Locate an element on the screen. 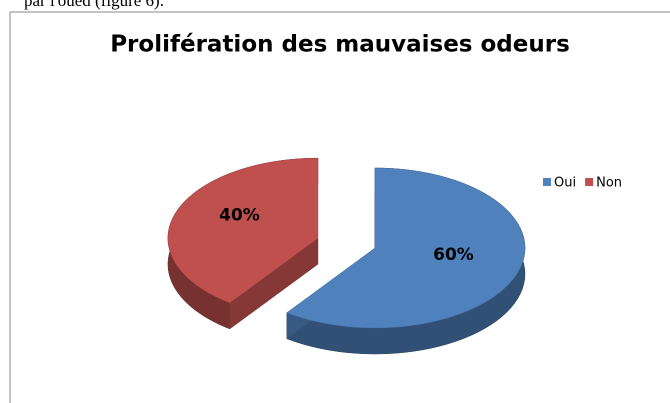  legend-label: Non is located at coordinates (609, 183).